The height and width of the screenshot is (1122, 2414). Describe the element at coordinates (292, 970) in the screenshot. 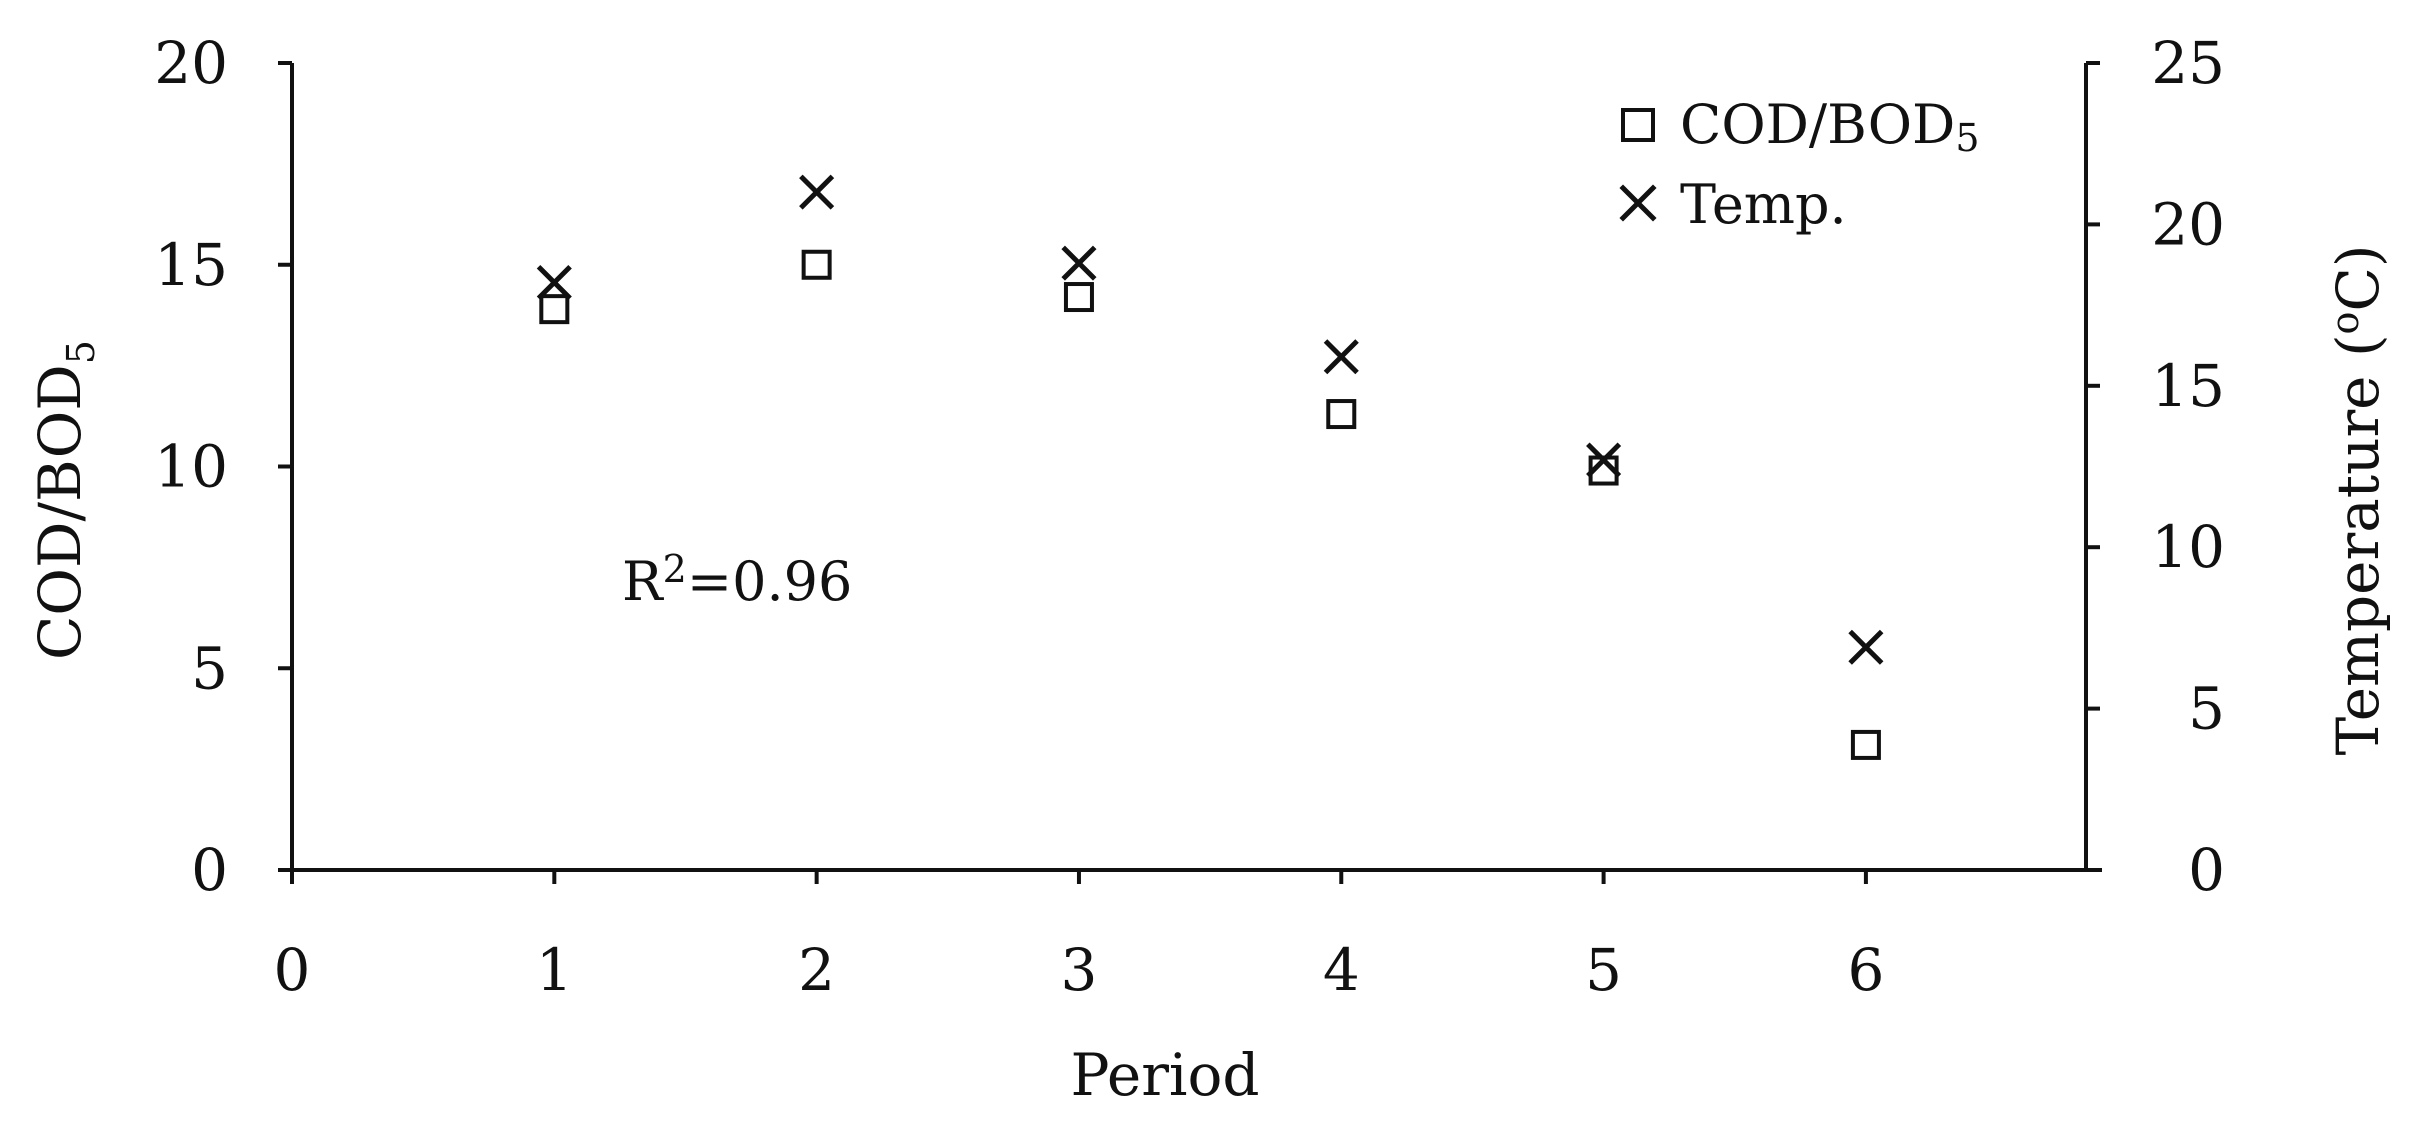

I see `x-tick-label: 0` at that location.